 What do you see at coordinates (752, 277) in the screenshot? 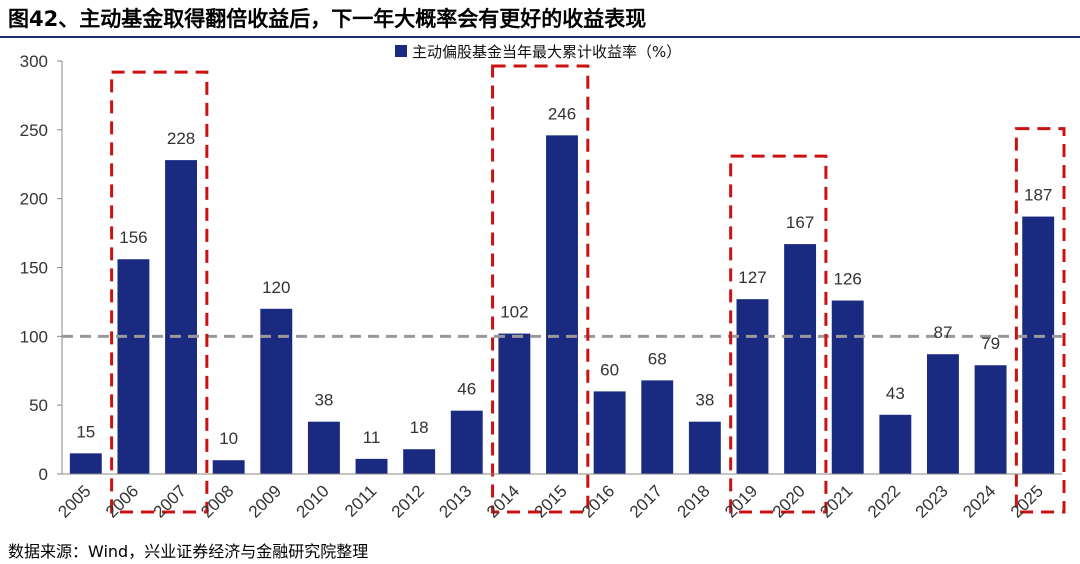
I see `data-label-2019: 127` at bounding box center [752, 277].